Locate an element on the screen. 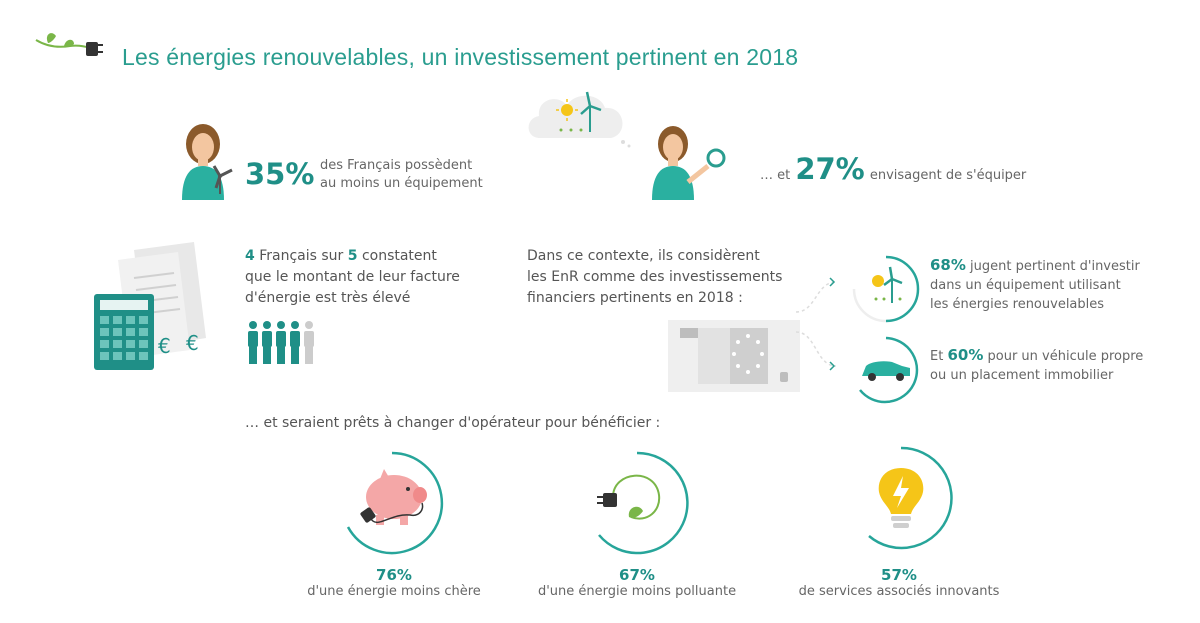 The height and width of the screenshot is (623, 1200). invest-68-line1: 68% jugent pertinent d'investir is located at coordinates (1035, 266).